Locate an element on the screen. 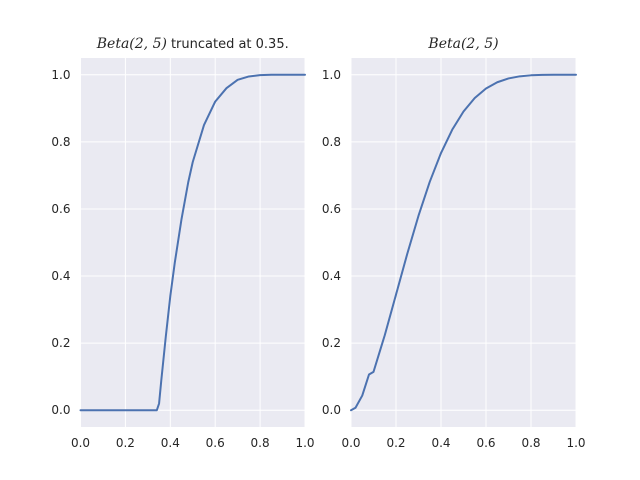 This screenshot has height=480, width=640. chart-title: Beta(2, 5) truncated at 0.35. is located at coordinates (192, 44).